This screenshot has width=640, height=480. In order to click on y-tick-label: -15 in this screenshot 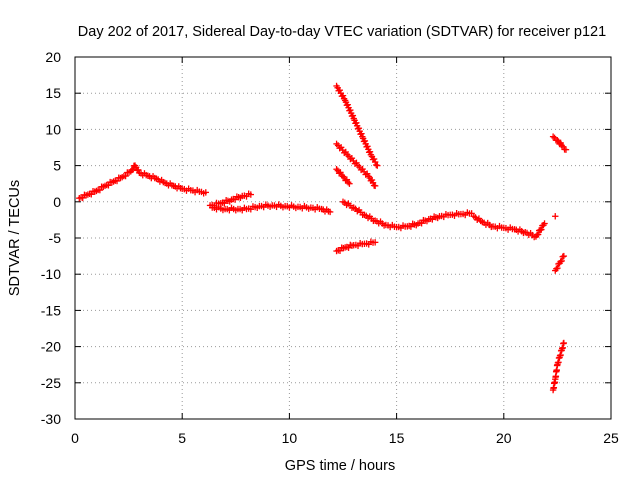, I will do `click(51, 310)`.